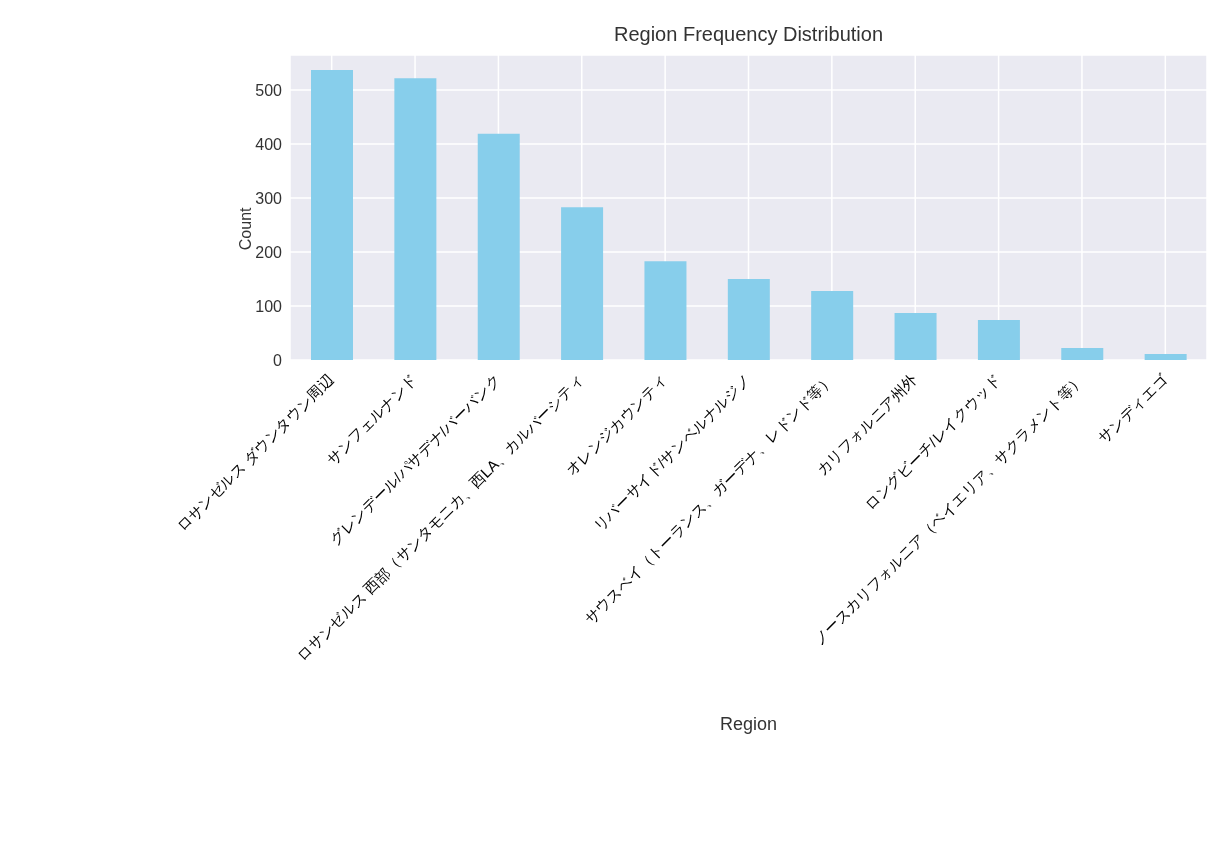 Image resolution: width=1225 pixels, height=852 pixels. What do you see at coordinates (269, 144) in the screenshot?
I see `y-tick-label: 400` at bounding box center [269, 144].